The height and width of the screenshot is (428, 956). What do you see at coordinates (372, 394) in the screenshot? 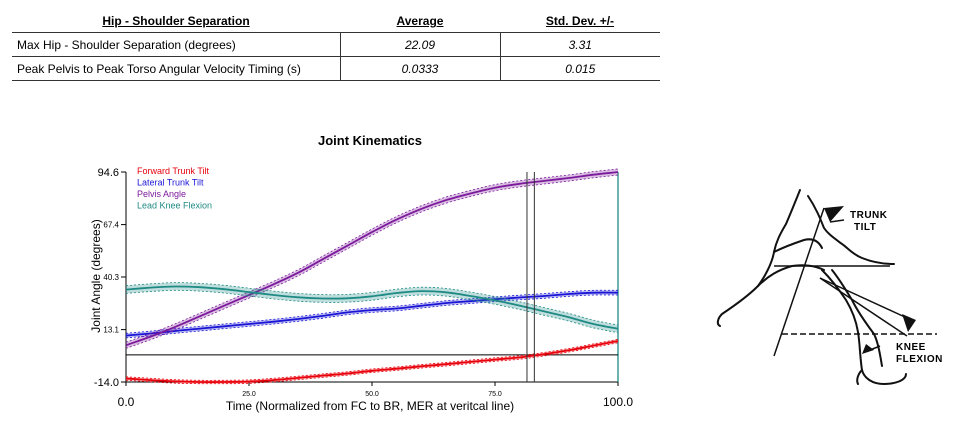
I see `x-tick-label: 50.0` at bounding box center [372, 394].